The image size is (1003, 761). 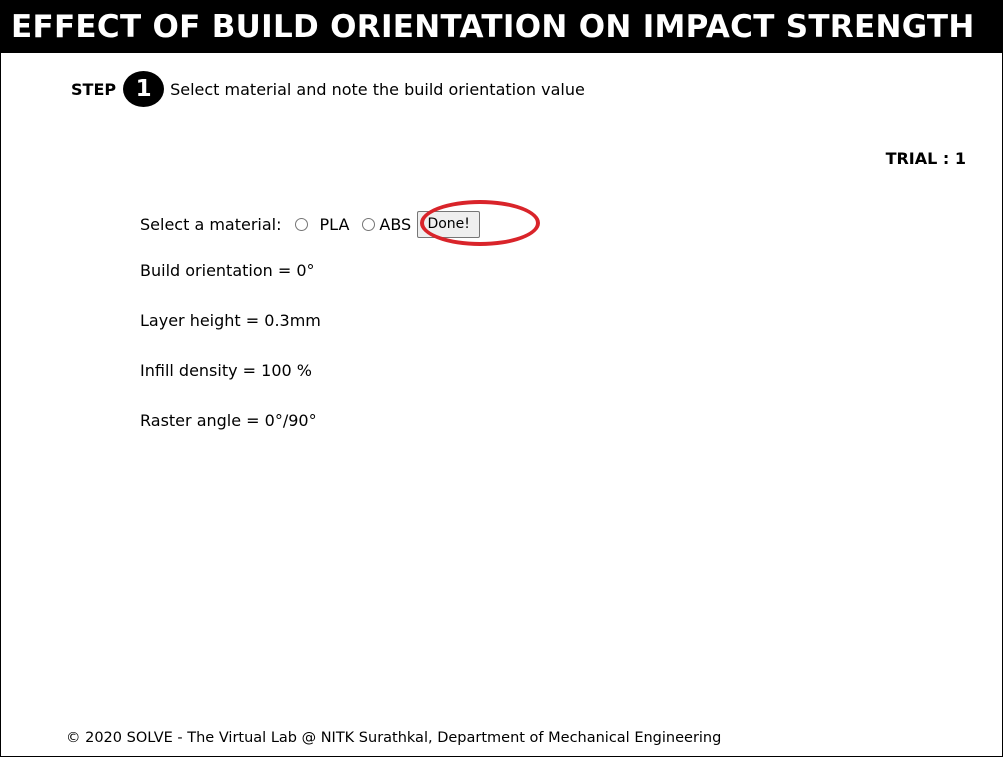 I want to click on trial-counter: TRIAL : 1, so click(x=925, y=158).